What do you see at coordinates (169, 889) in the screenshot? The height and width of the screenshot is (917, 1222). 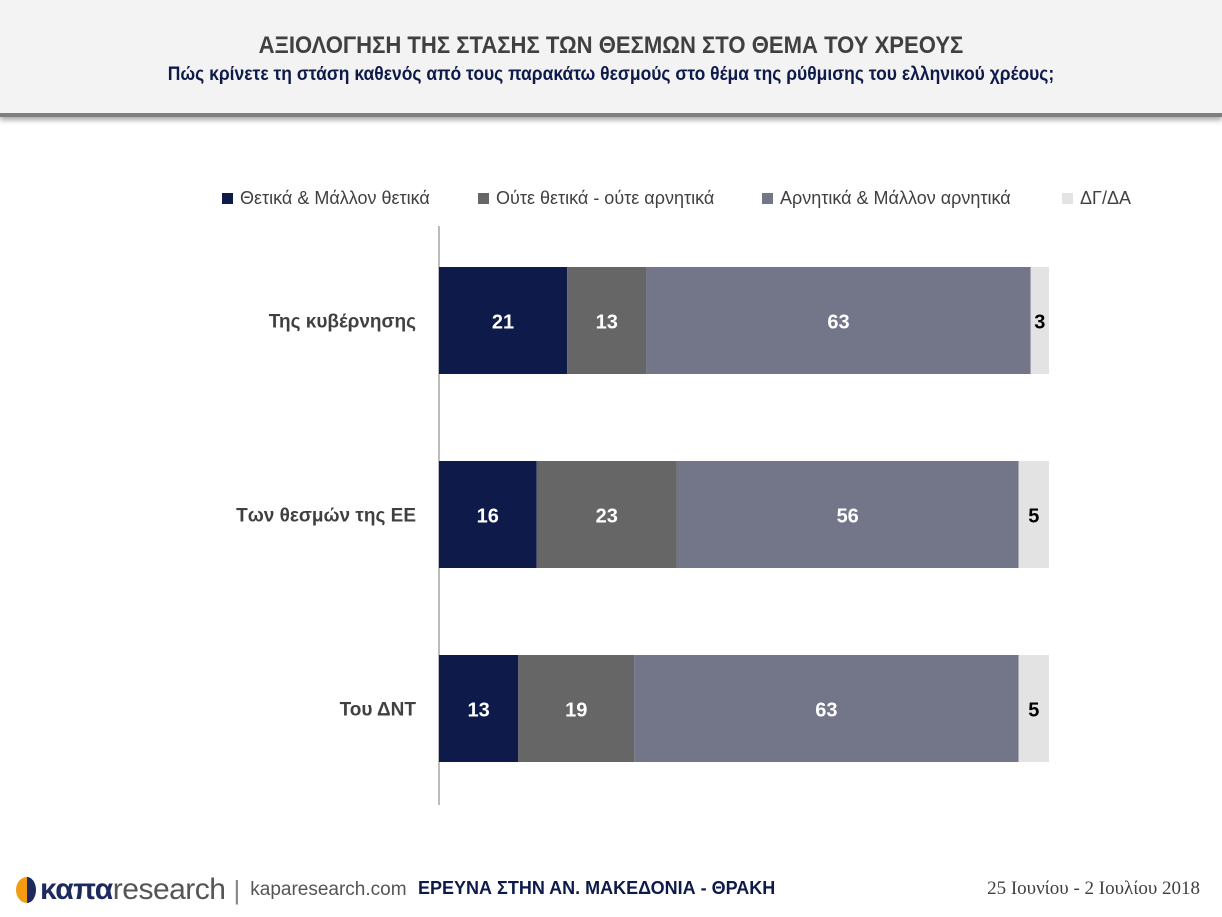 I see `logo-rest-part: research` at bounding box center [169, 889].